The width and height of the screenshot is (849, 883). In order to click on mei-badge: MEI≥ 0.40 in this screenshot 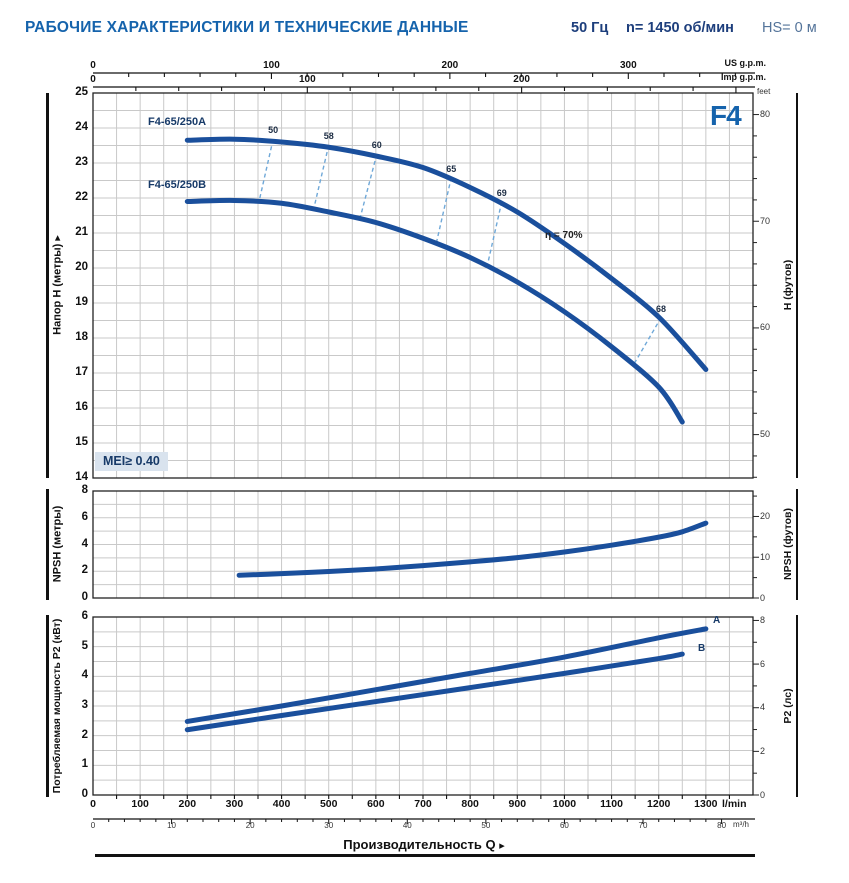, I will do `click(131, 461)`.